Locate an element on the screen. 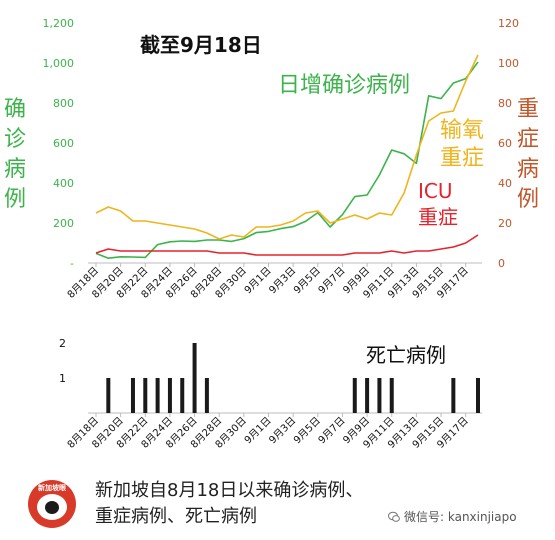 Image resolution: width=555 pixels, height=540 pixels. wechat-icon is located at coordinates (394, 516).